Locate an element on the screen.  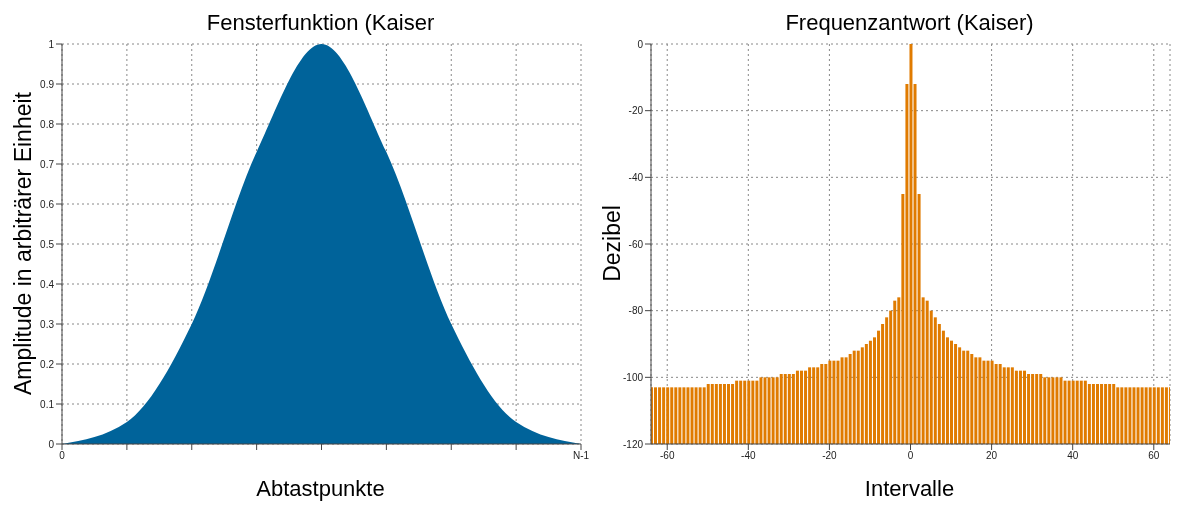
y-tick-label: 1 is located at coordinates (51, 44).